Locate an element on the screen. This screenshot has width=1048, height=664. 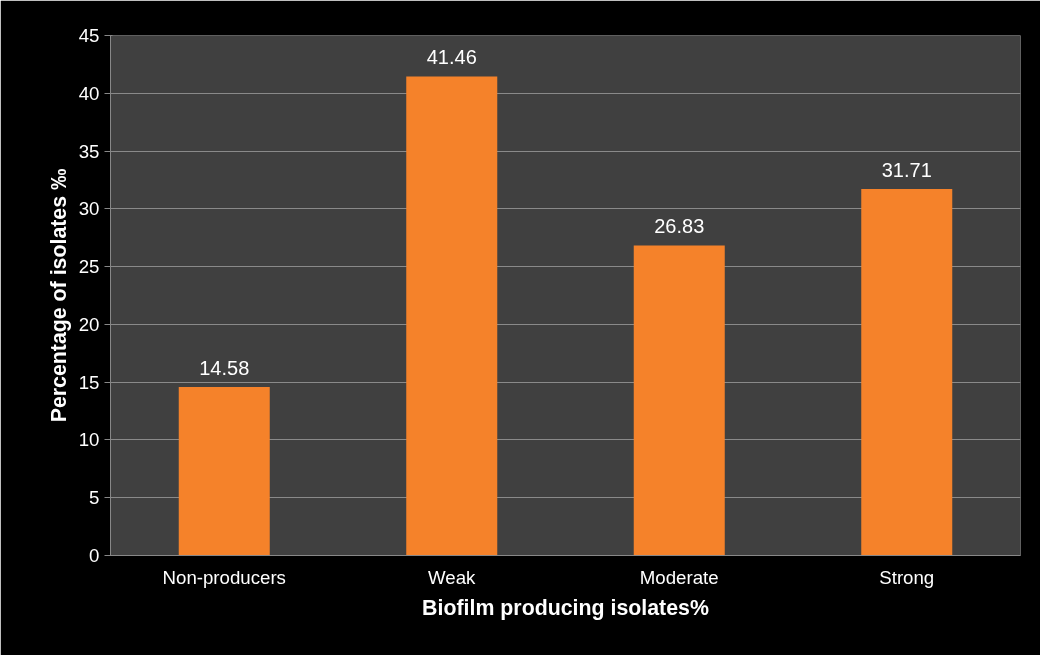
y-axis-title: Percentage of isolates ‰ is located at coordinates (58, 295).